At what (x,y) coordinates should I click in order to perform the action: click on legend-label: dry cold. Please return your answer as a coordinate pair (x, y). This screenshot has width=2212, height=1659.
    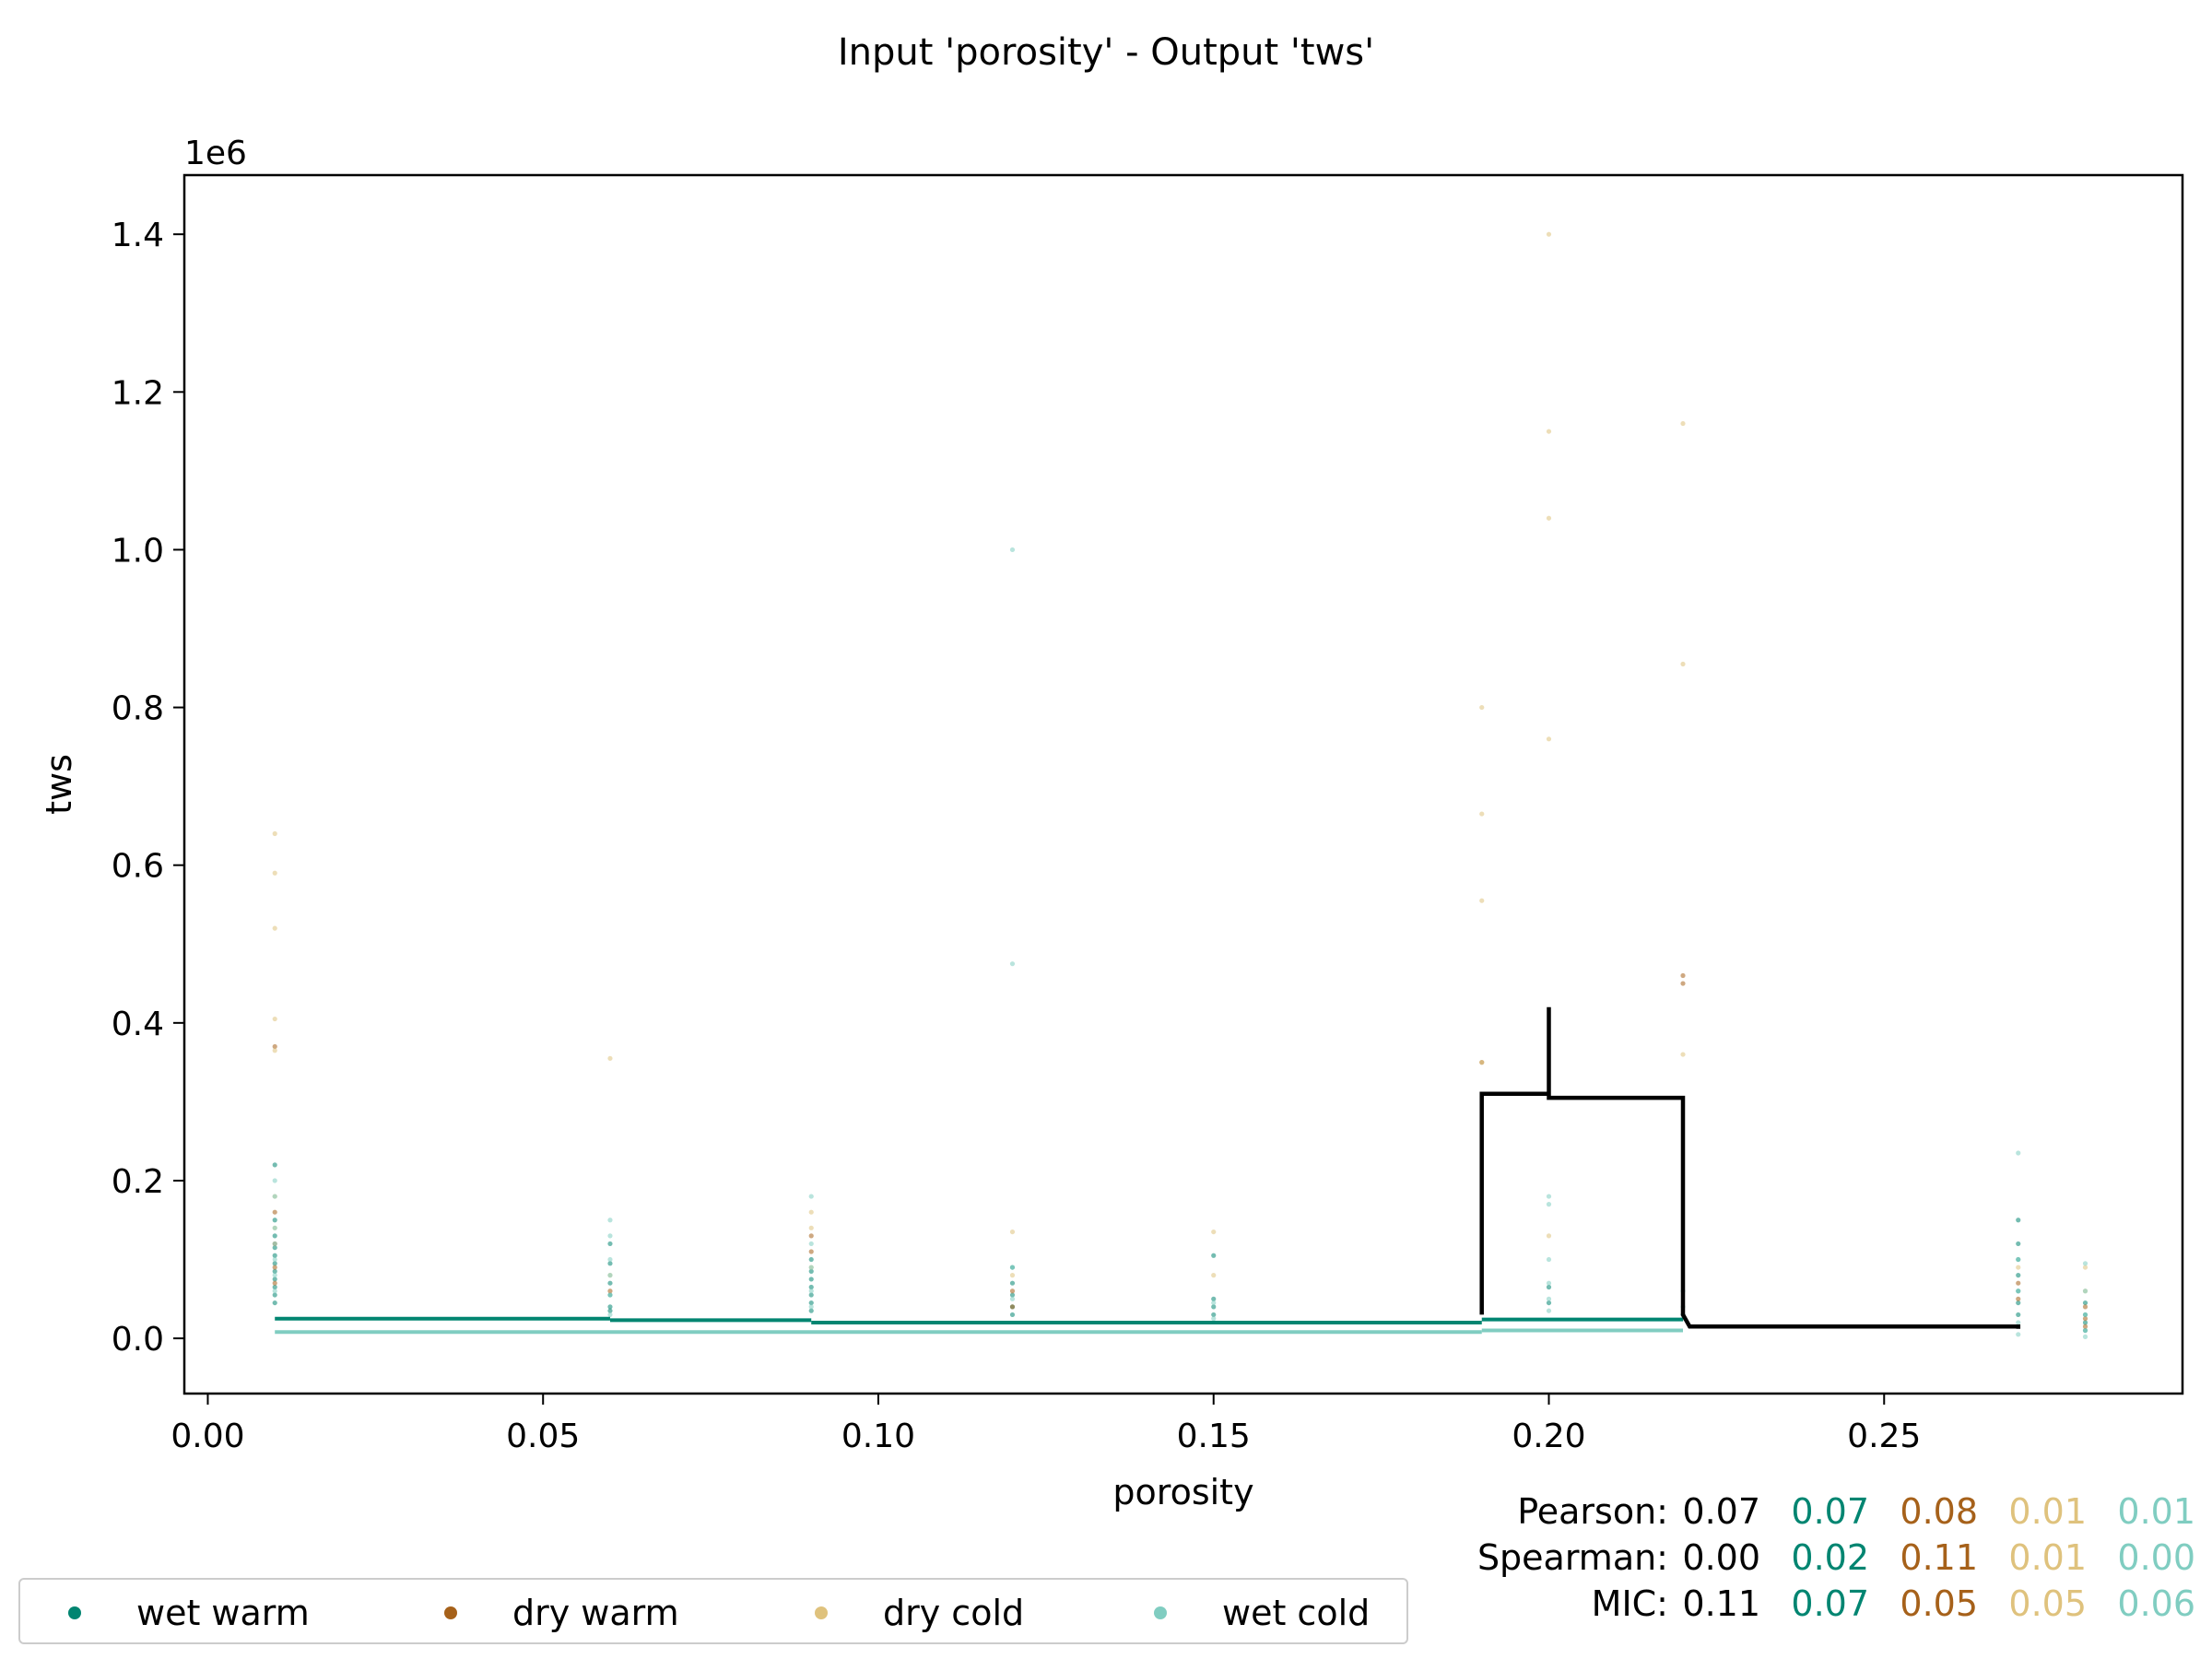
    Looking at the image, I should click on (954, 1613).